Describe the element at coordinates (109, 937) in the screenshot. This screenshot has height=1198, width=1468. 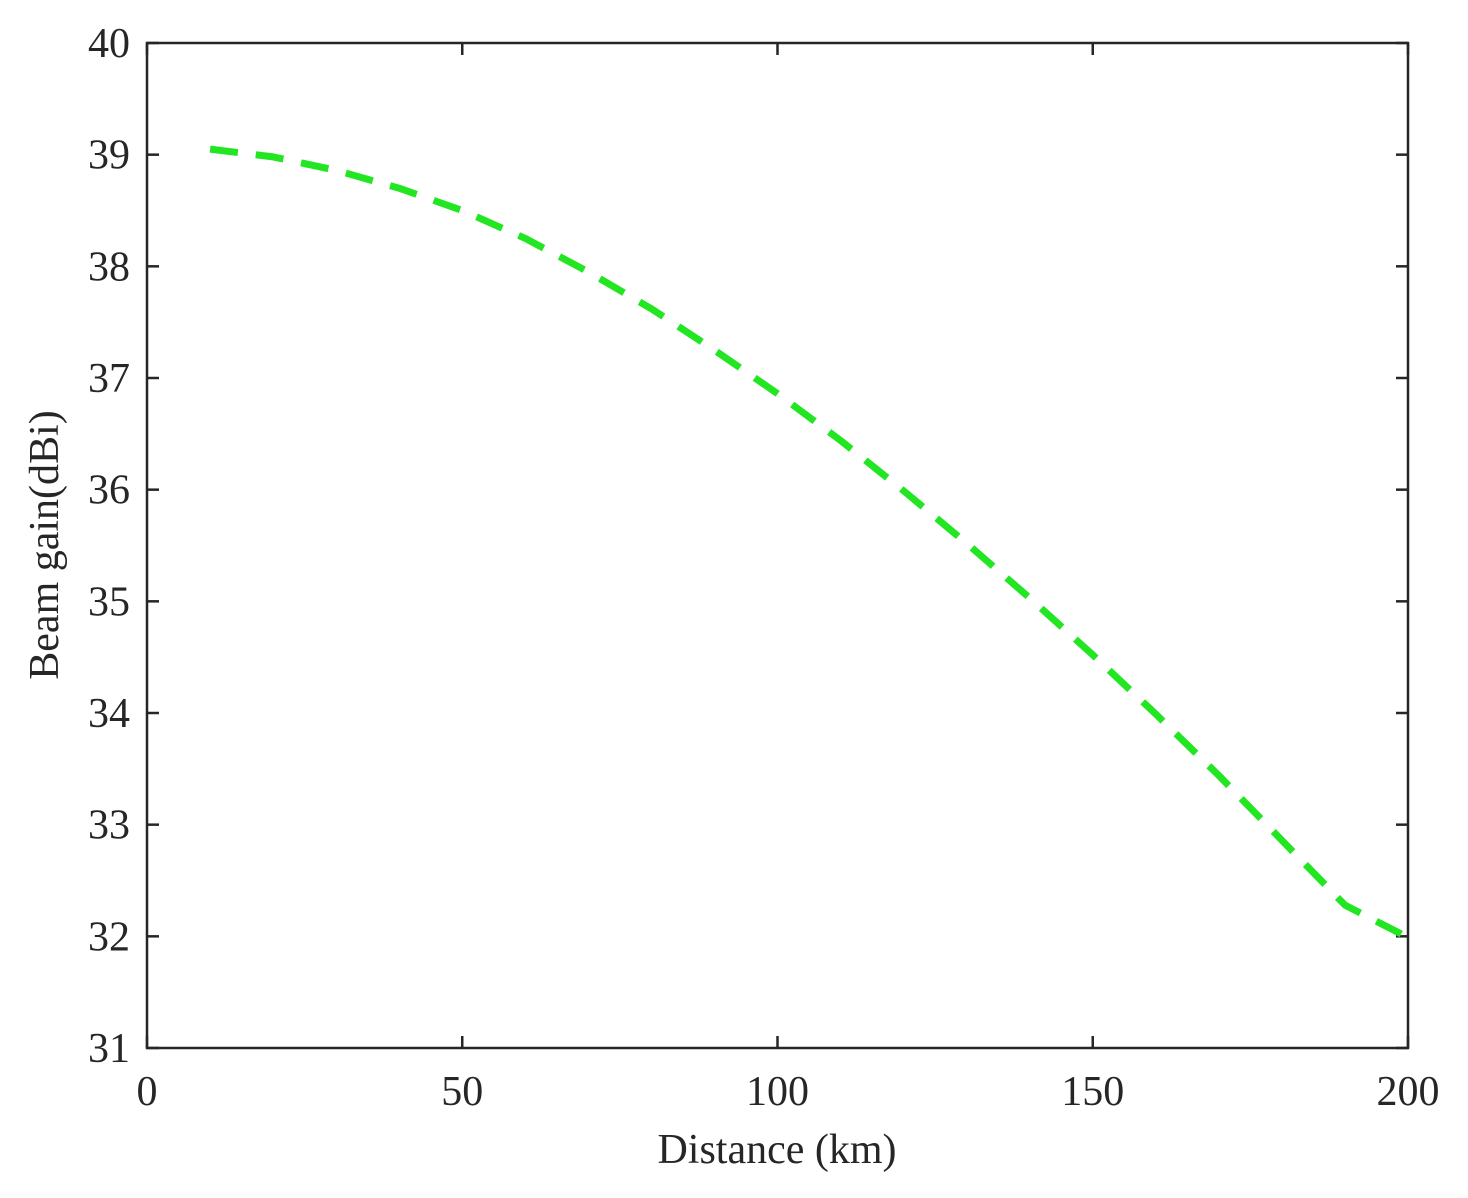
I see `y-tick-label: 32` at that location.